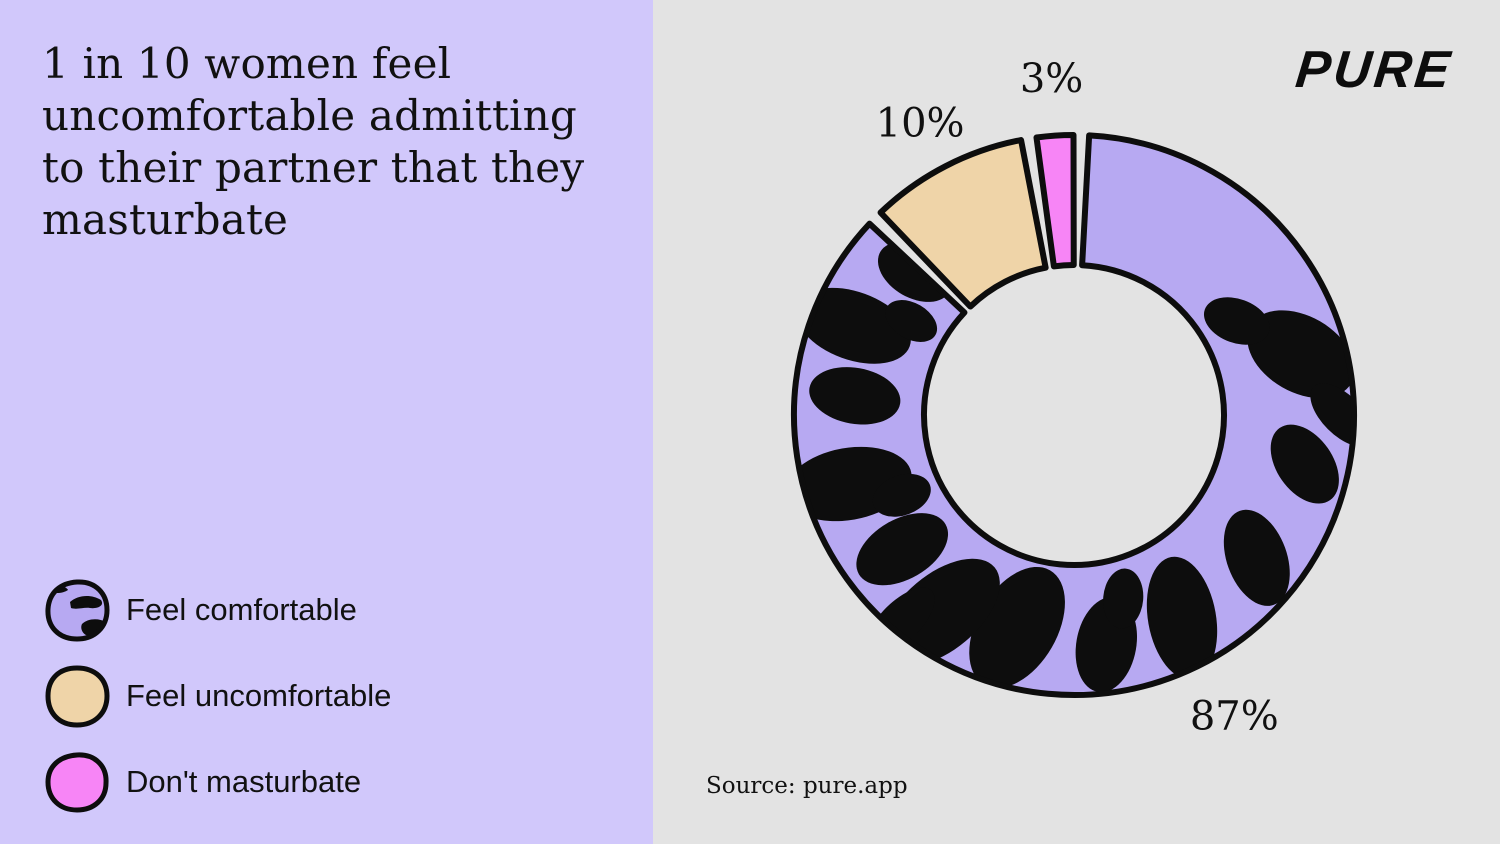  What do you see at coordinates (1374, 70) in the screenshot?
I see `pure-logo: PURE` at bounding box center [1374, 70].